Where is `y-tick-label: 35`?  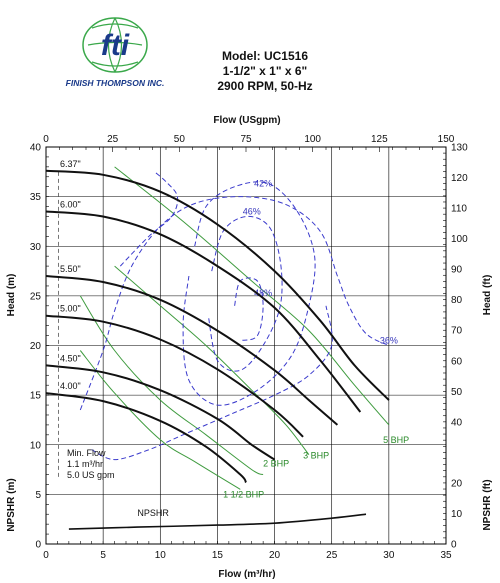
y-tick-label: 35 is located at coordinates (36, 197).